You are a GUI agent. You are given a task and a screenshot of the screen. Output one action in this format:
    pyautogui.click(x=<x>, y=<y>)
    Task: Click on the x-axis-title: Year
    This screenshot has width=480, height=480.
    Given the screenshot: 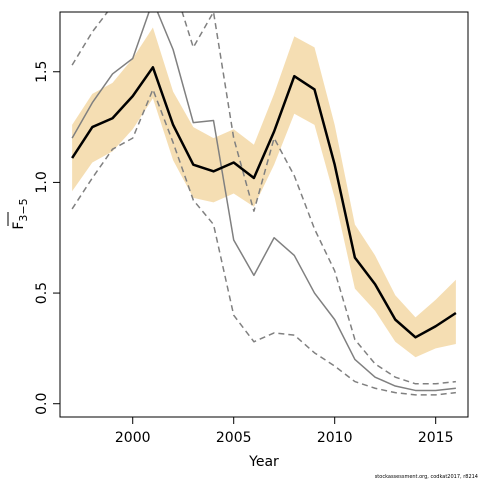 What is the action you would take?
    pyautogui.click(x=263, y=462)
    